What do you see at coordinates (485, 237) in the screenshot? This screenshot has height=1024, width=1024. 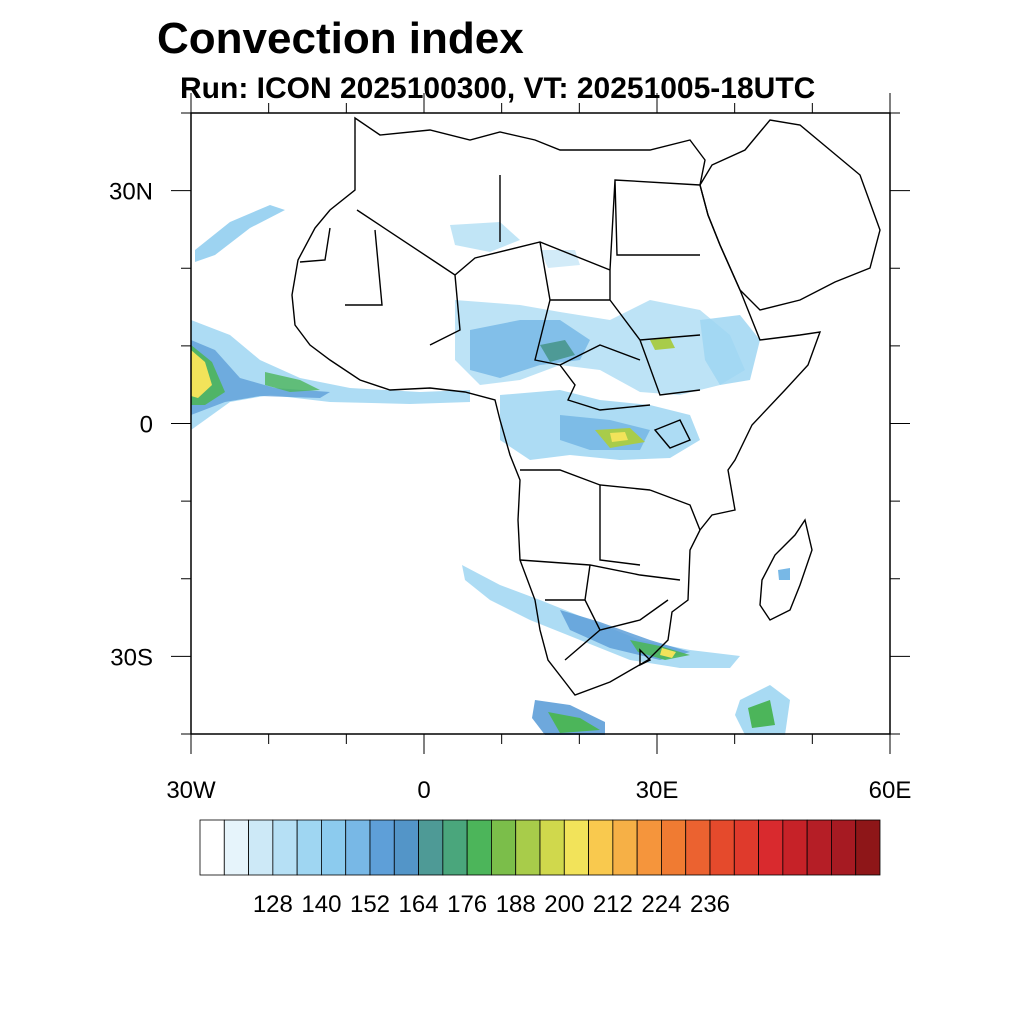 I see `field-sahara-patch` at bounding box center [485, 237].